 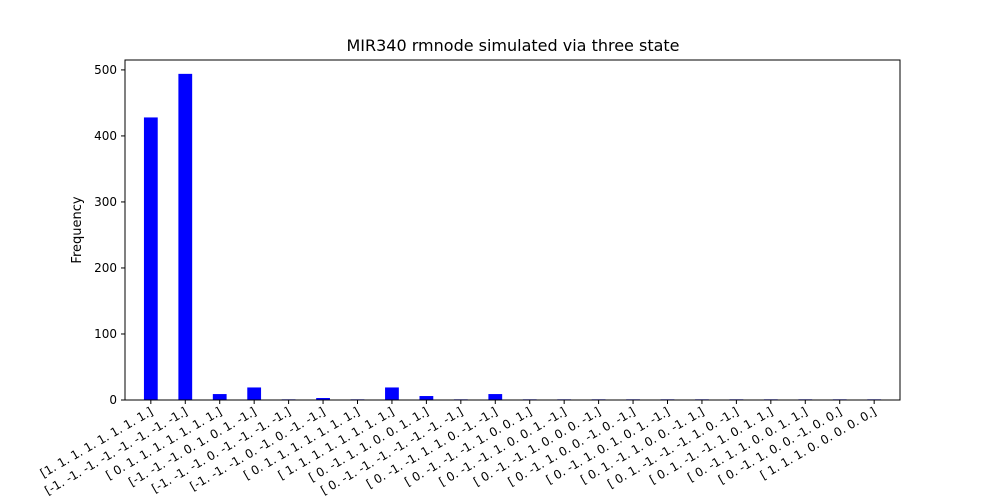 I want to click on y-axis: 0 100 200 300 400 500, so click(x=109, y=235).